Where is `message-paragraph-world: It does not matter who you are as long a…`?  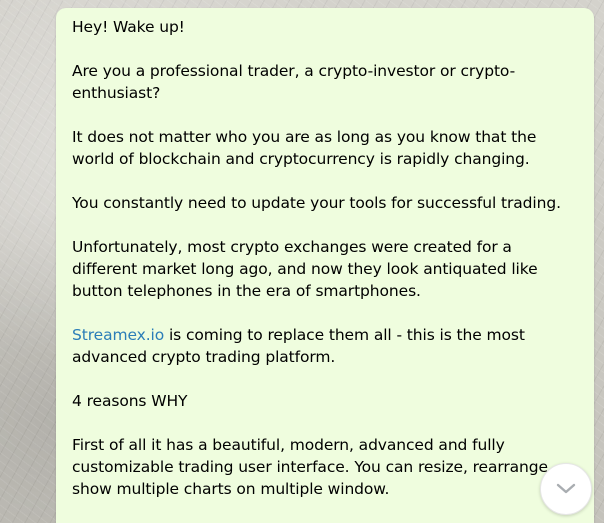 message-paragraph-world: It does not matter who you are as long a… is located at coordinates (304, 148).